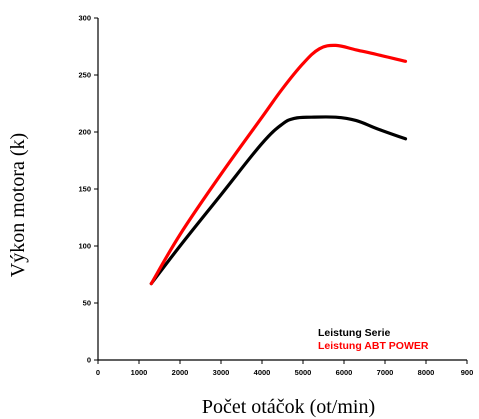  I want to click on x-tick-label: 0, so click(98, 372).